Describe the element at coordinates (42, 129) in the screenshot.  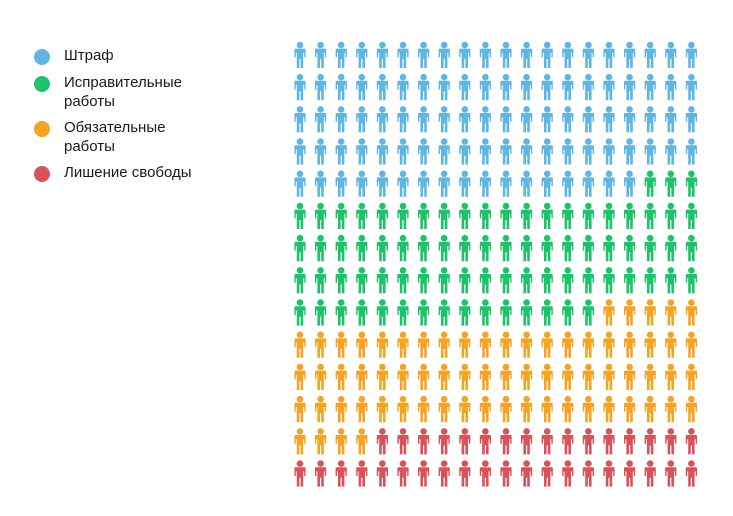
I see `legend-dot-compulsory-labor` at that location.